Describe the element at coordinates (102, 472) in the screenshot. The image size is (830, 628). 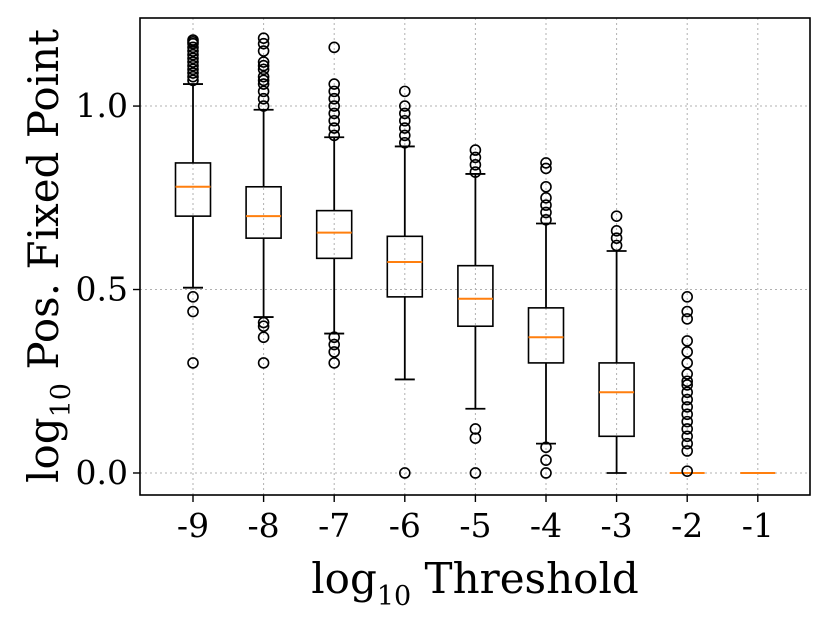
I see `y-tick-label: 0.0` at that location.